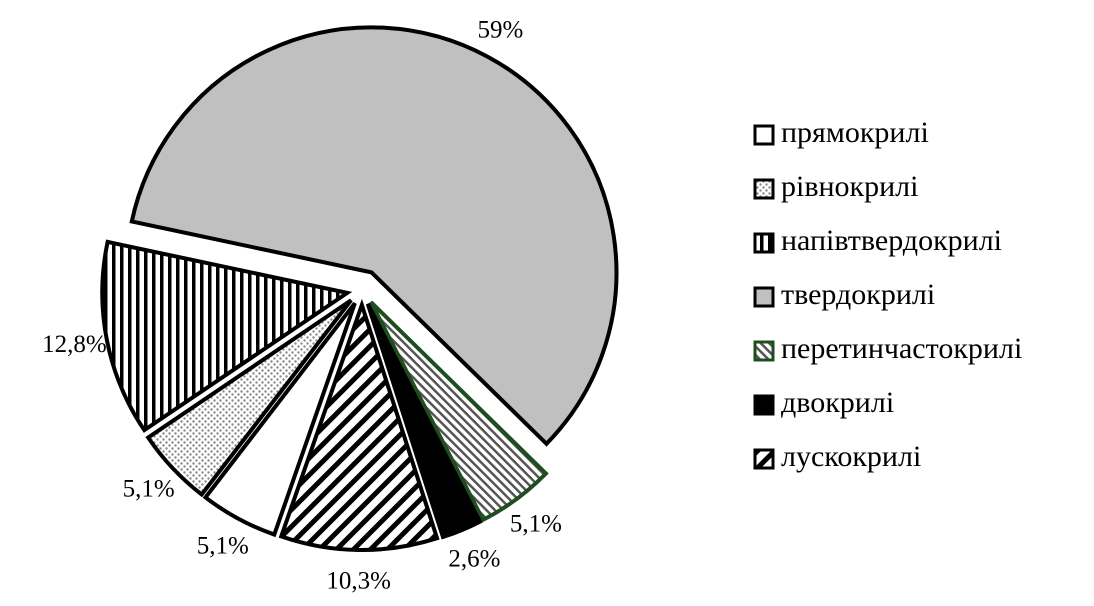 This screenshot has height=606, width=1094. Describe the element at coordinates (855, 132) in the screenshot. I see `legend-label: прямокрилі` at that location.